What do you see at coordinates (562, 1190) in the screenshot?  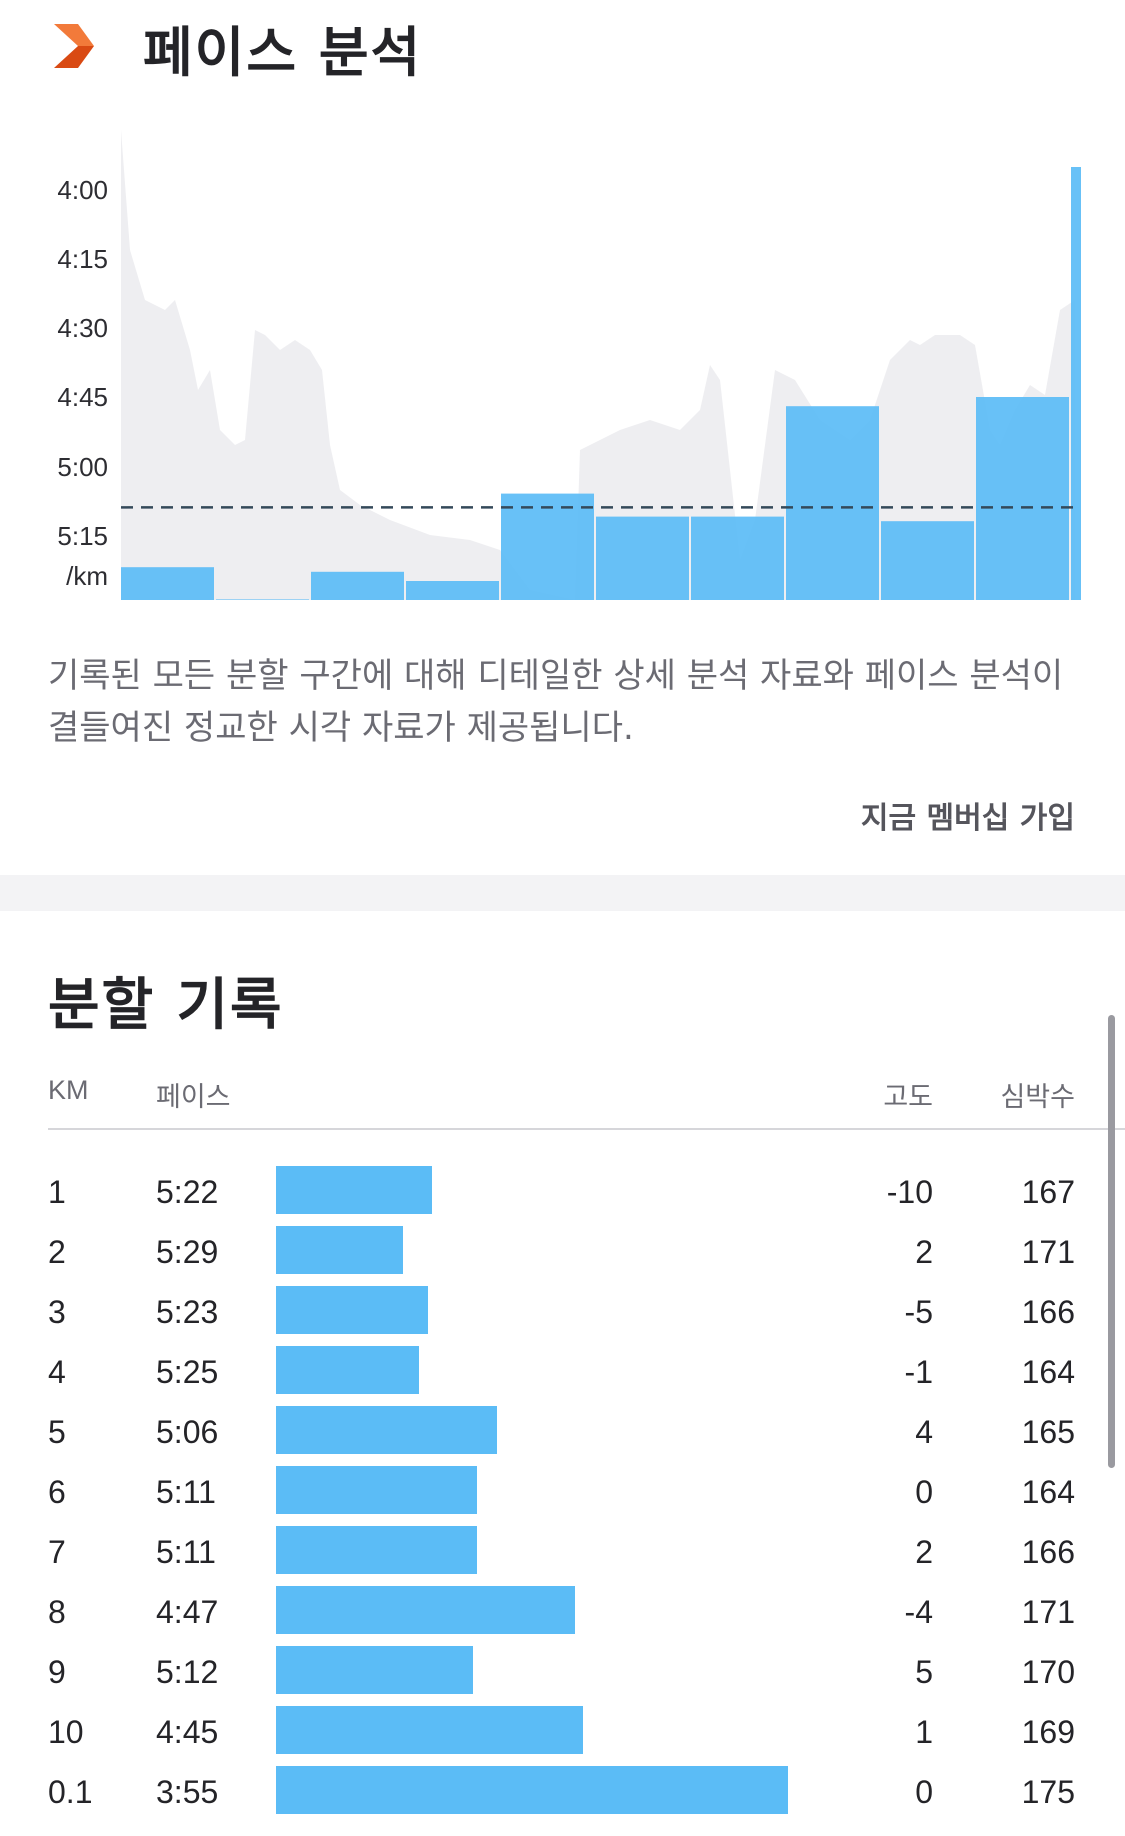 I see `split-row: 1 5:22 -10 167` at bounding box center [562, 1190].